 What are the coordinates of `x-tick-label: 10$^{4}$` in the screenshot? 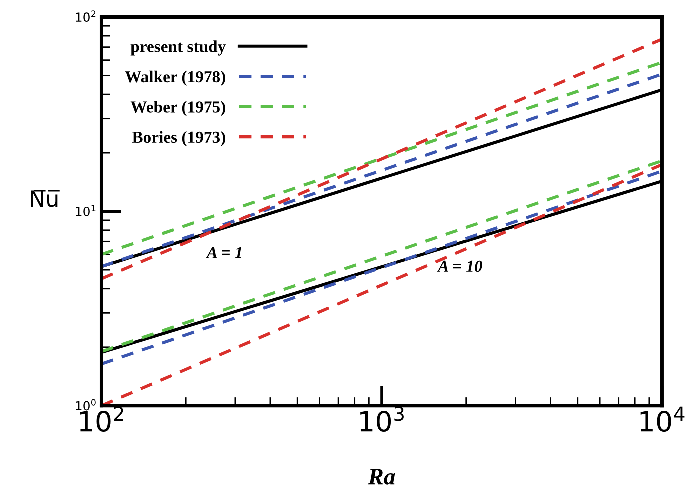 It's located at (662, 419).